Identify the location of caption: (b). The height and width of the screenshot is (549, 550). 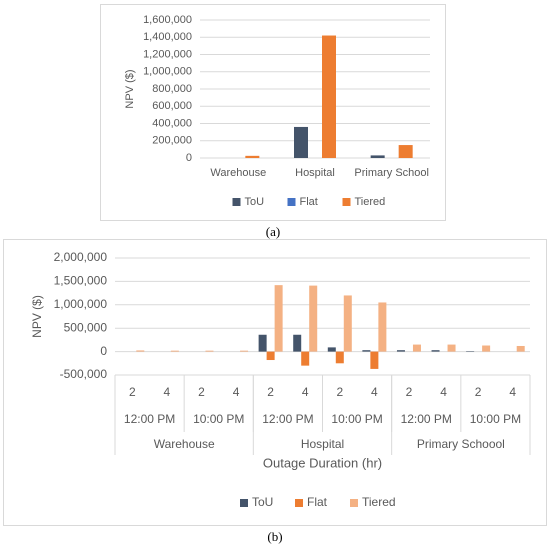
(274, 536).